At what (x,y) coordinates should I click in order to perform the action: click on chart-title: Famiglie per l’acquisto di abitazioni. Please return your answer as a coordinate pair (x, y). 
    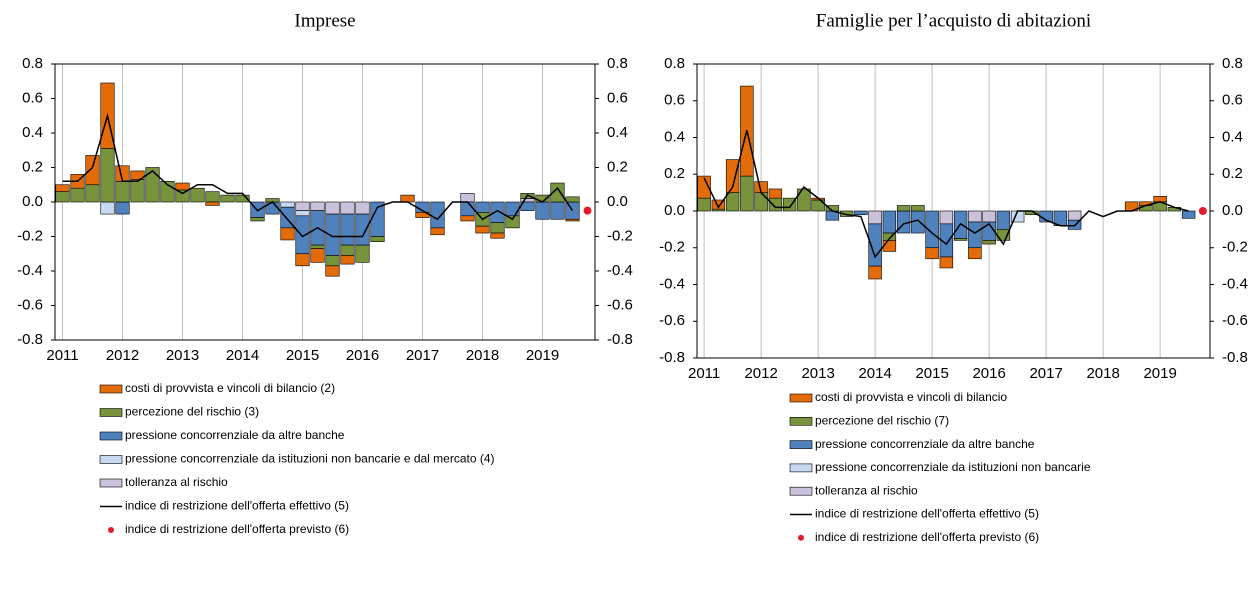
    Looking at the image, I should click on (953, 20).